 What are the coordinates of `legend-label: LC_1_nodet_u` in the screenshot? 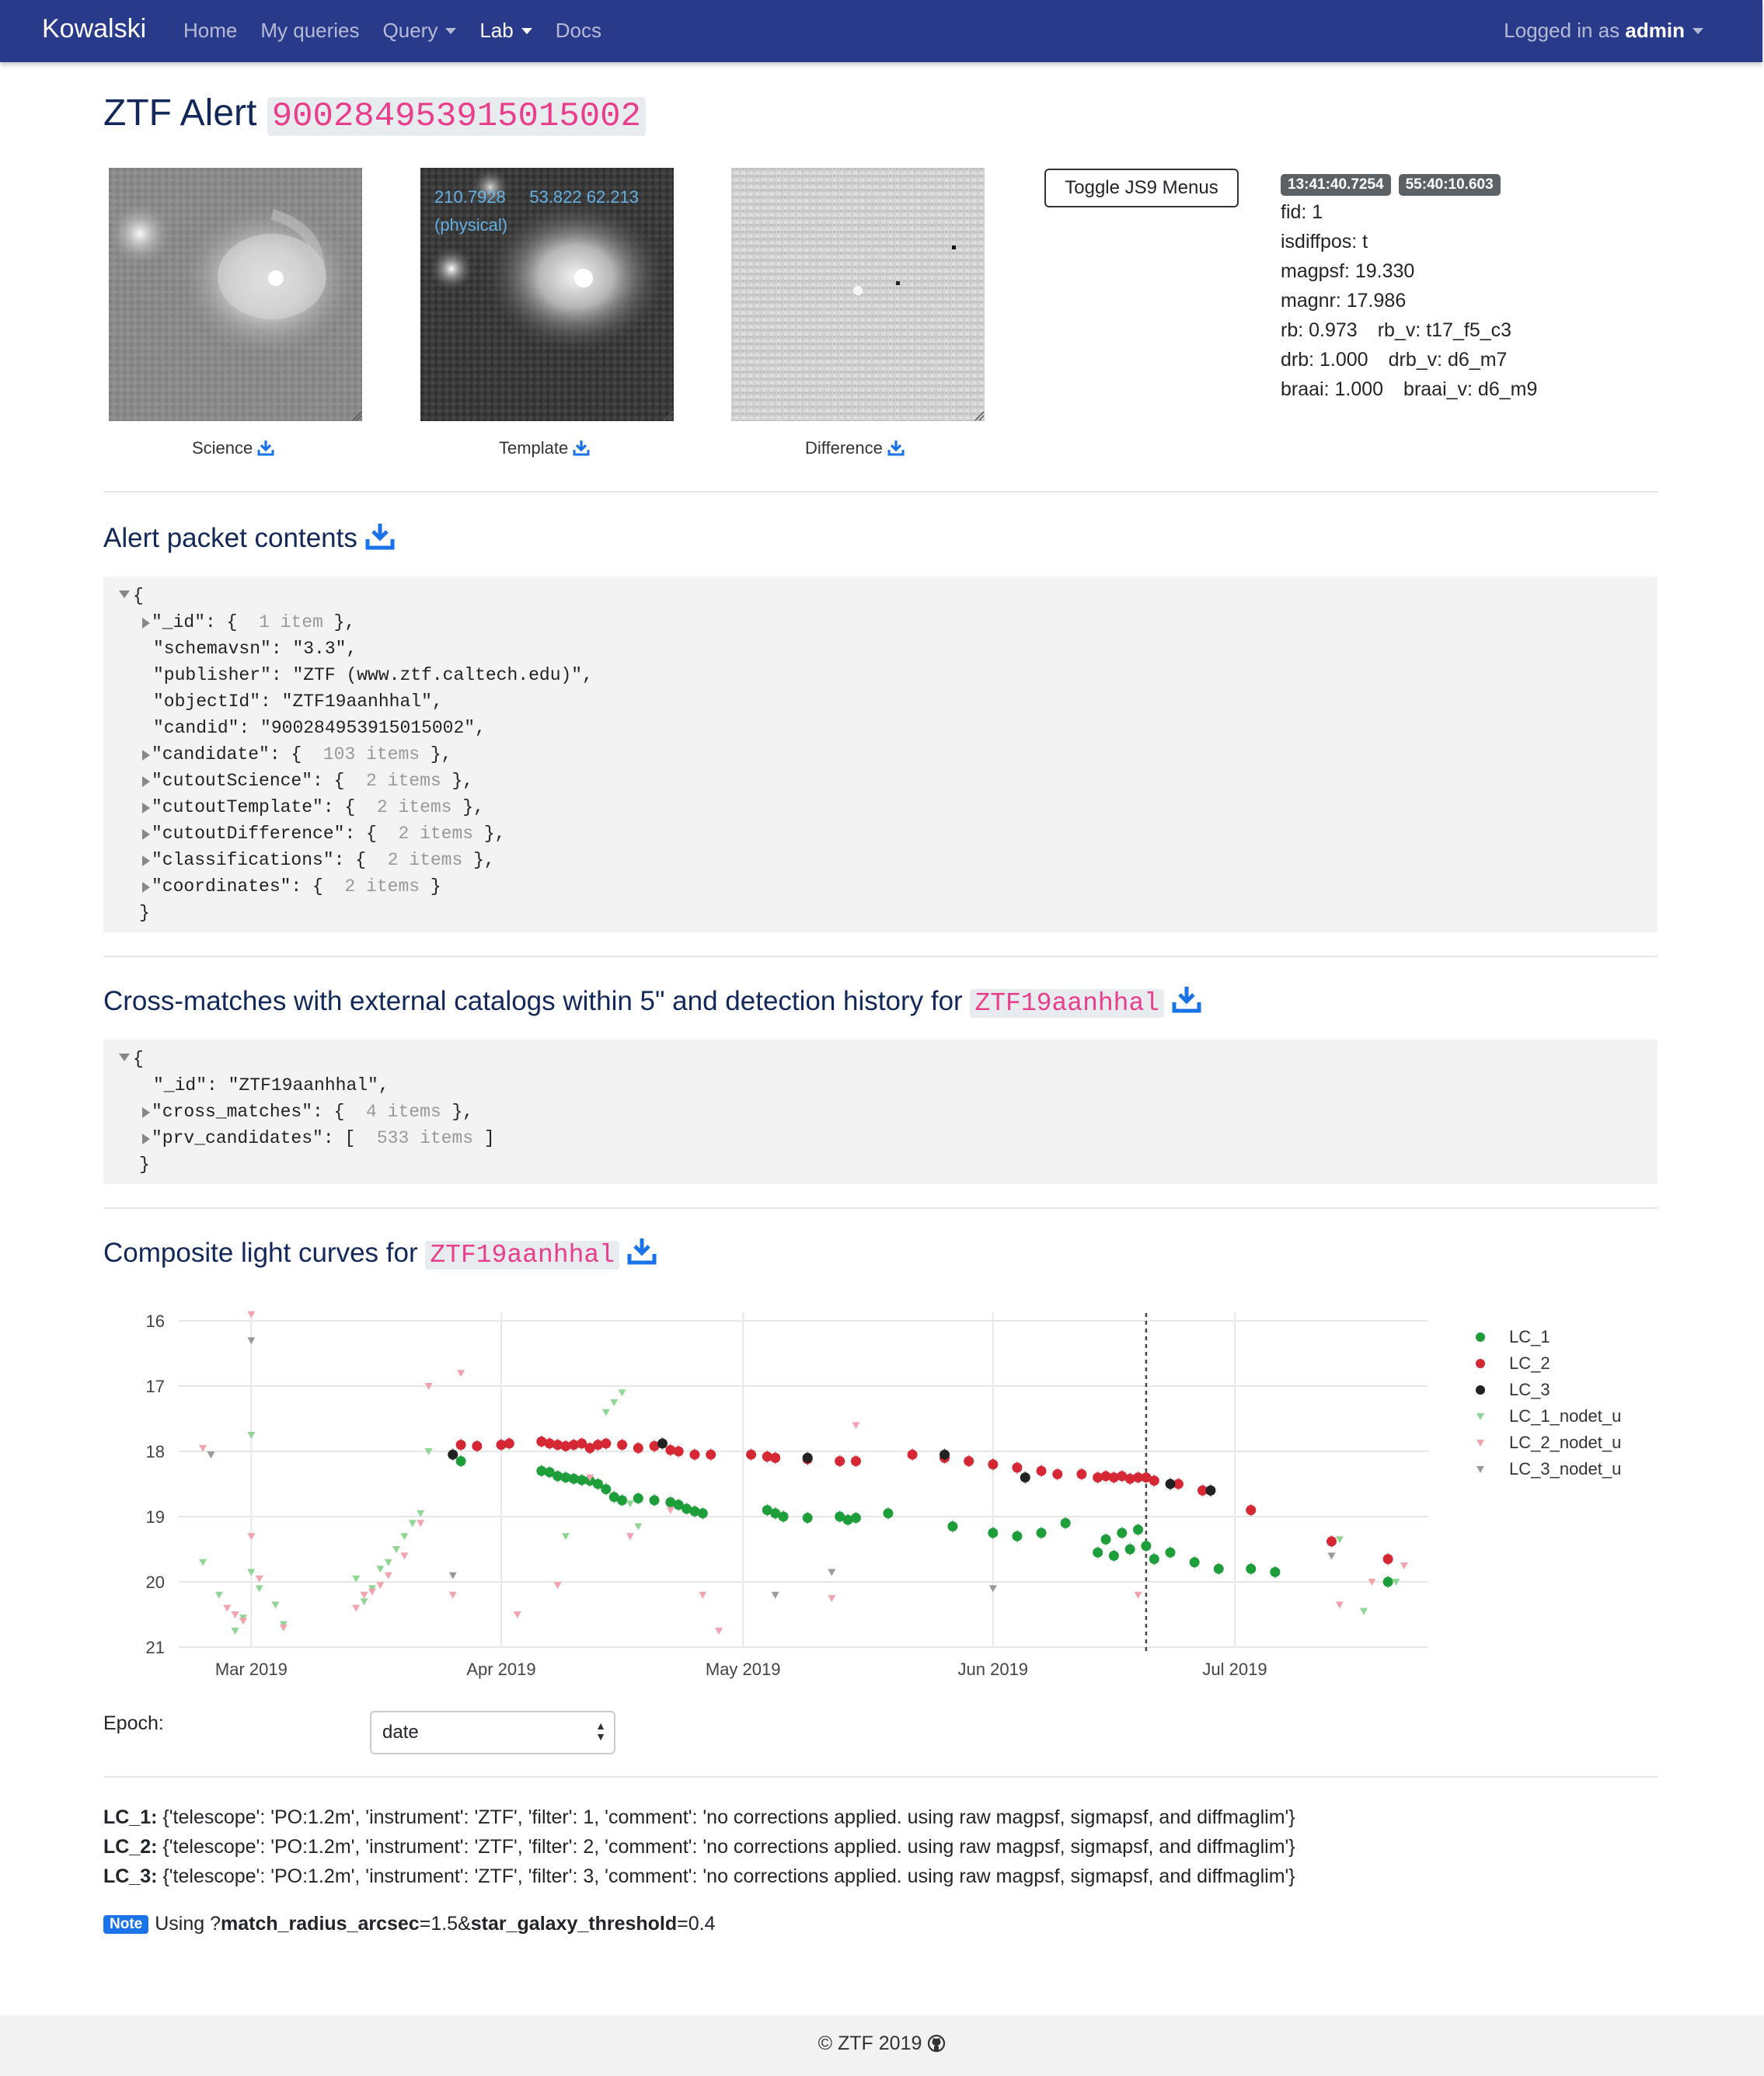 It's located at (1565, 1416).